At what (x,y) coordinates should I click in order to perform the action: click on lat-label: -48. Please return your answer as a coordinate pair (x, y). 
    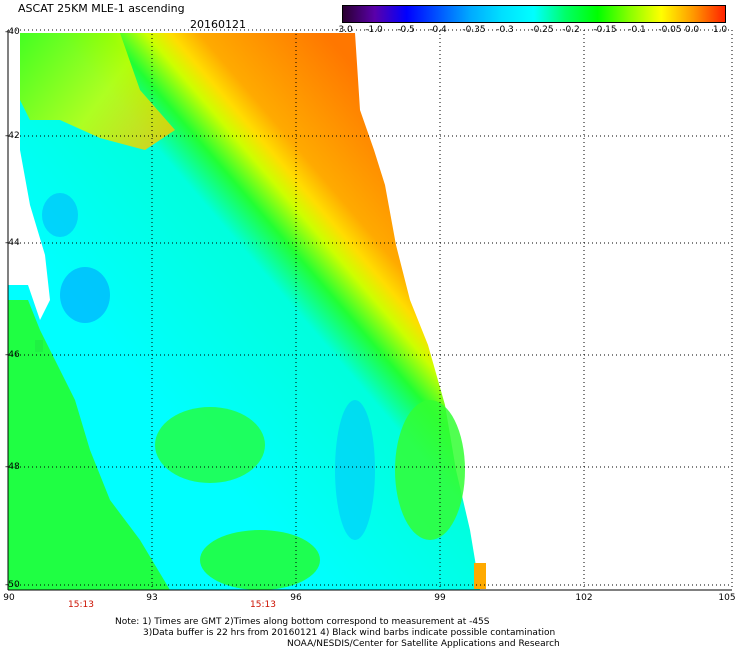
    Looking at the image, I should click on (12, 467).